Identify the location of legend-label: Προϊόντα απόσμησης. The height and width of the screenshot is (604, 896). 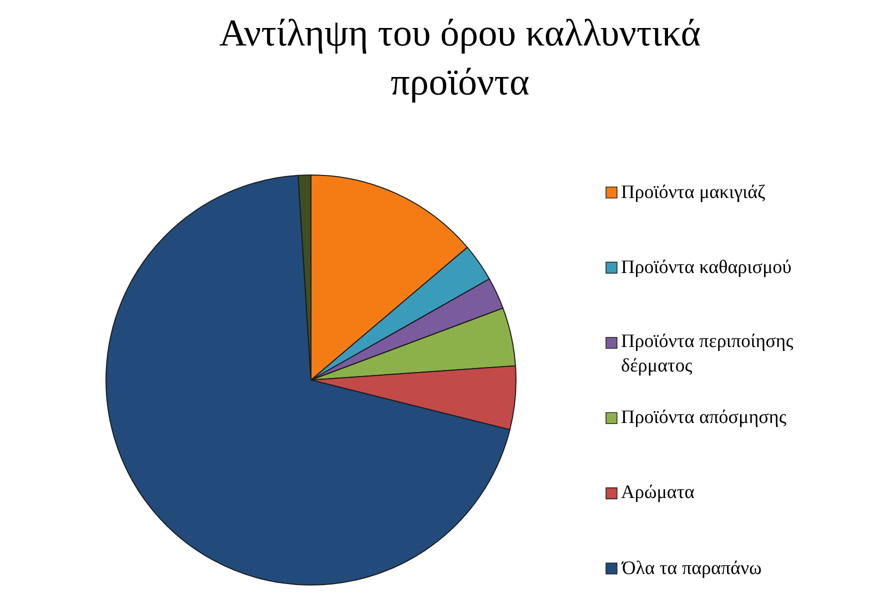
(704, 417).